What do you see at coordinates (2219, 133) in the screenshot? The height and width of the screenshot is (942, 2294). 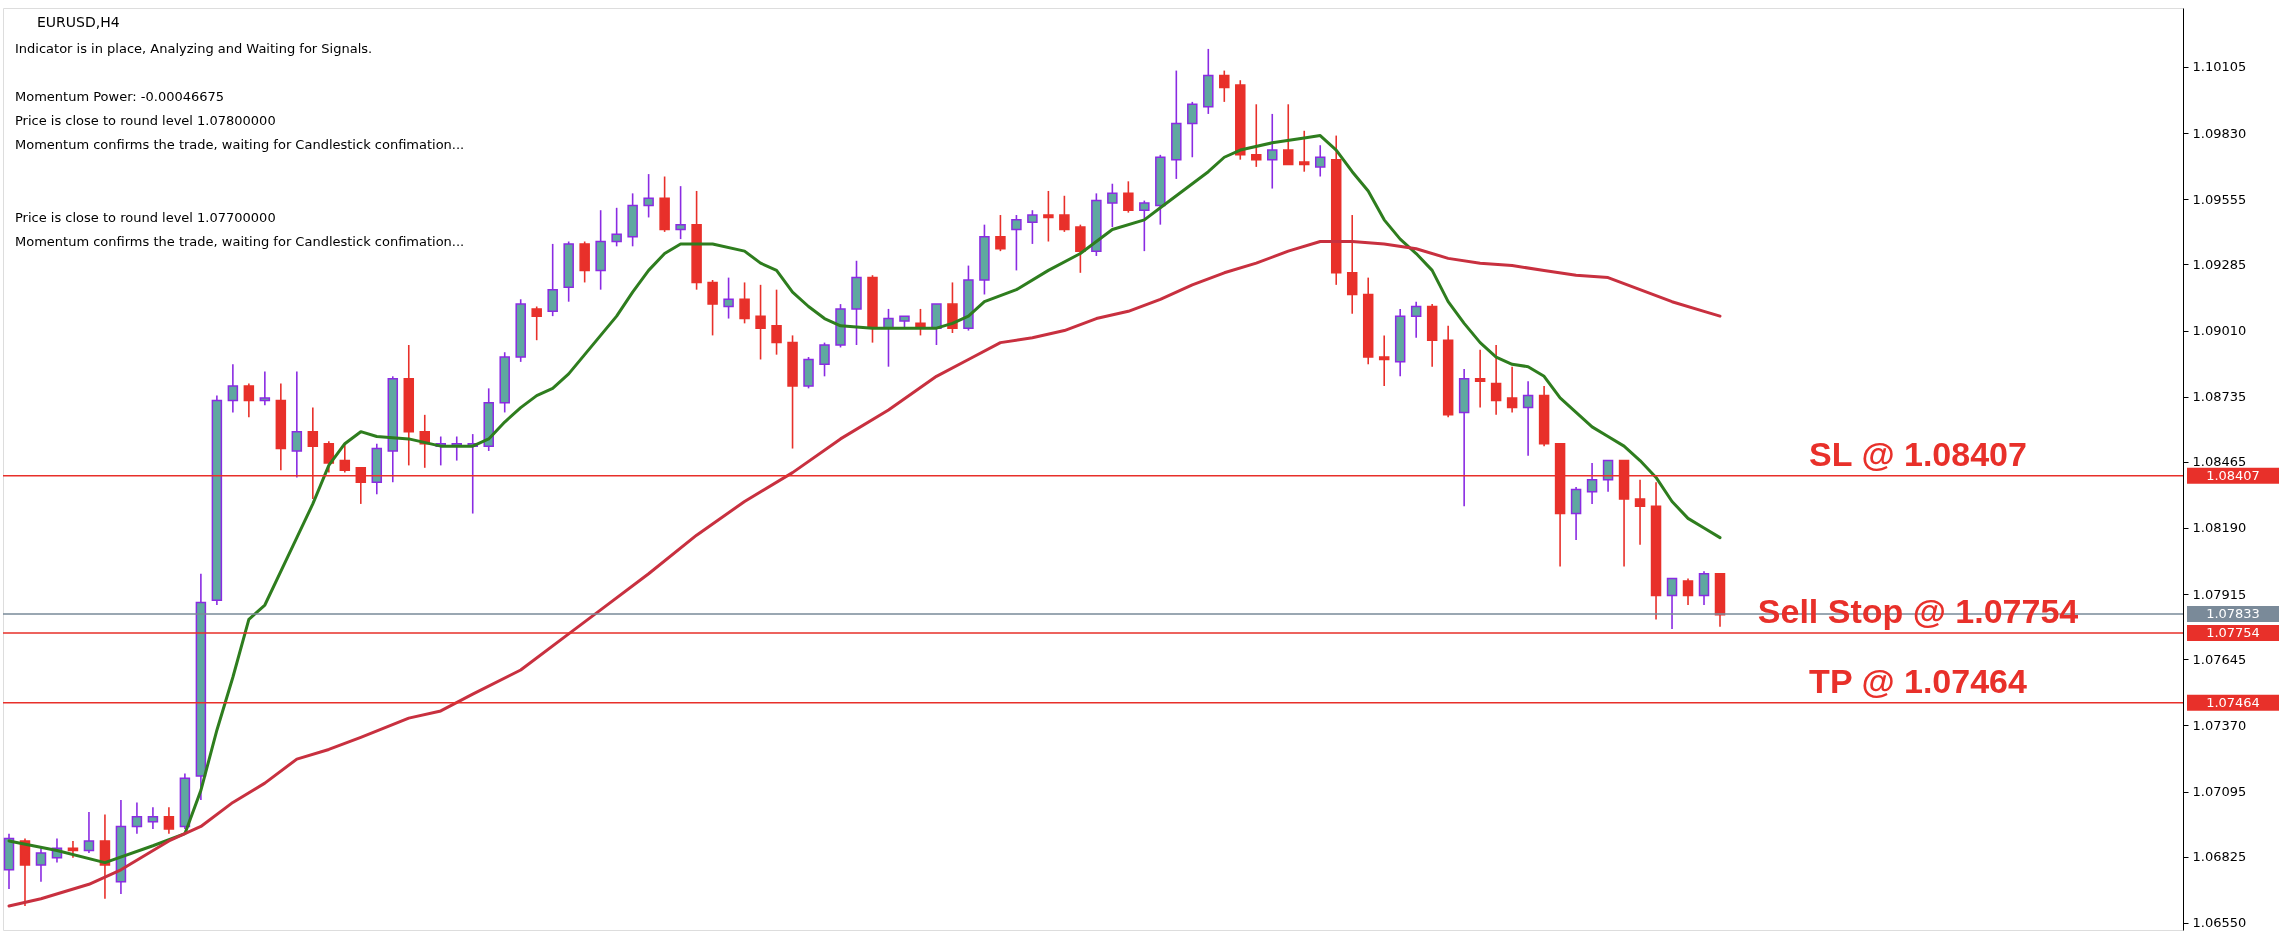 I see `y-tick-label: 1.09830` at bounding box center [2219, 133].